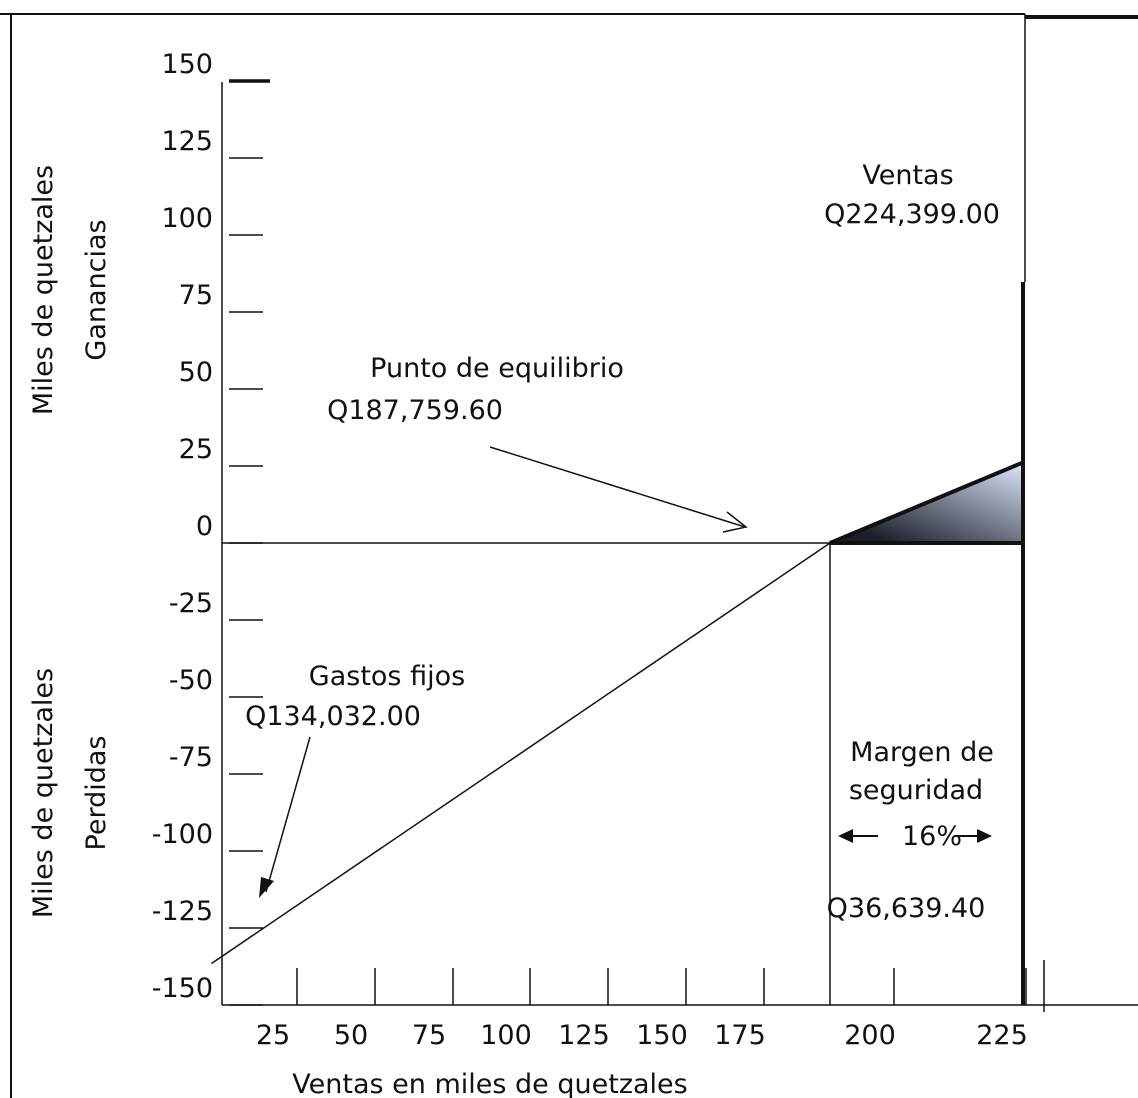  I want to click on y-tick-label: -25, so click(191, 603).